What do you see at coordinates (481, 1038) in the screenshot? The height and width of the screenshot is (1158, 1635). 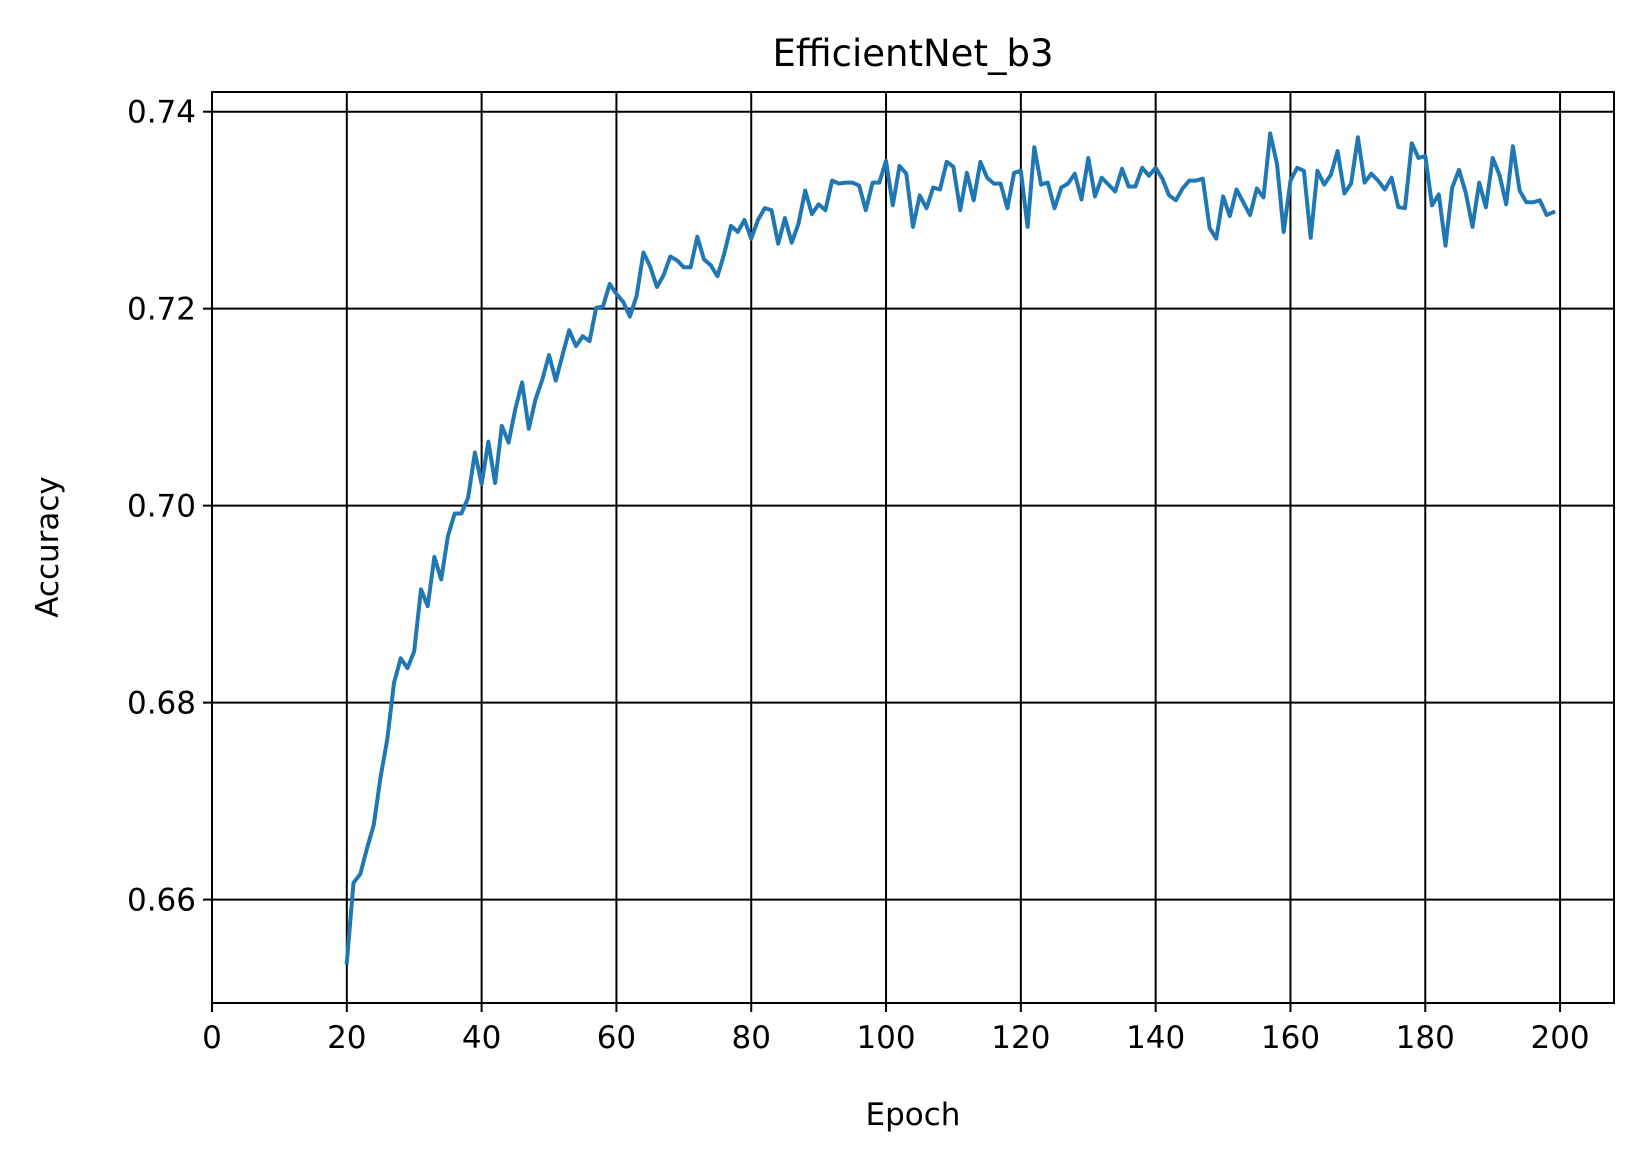 I see `x-tick-label: 40` at bounding box center [481, 1038].